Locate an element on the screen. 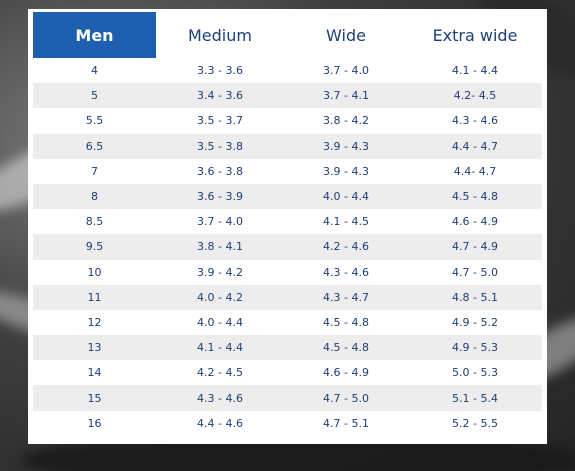 The height and width of the screenshot is (471, 575). medium-cell: 3.5 - 3.8 is located at coordinates (220, 146).